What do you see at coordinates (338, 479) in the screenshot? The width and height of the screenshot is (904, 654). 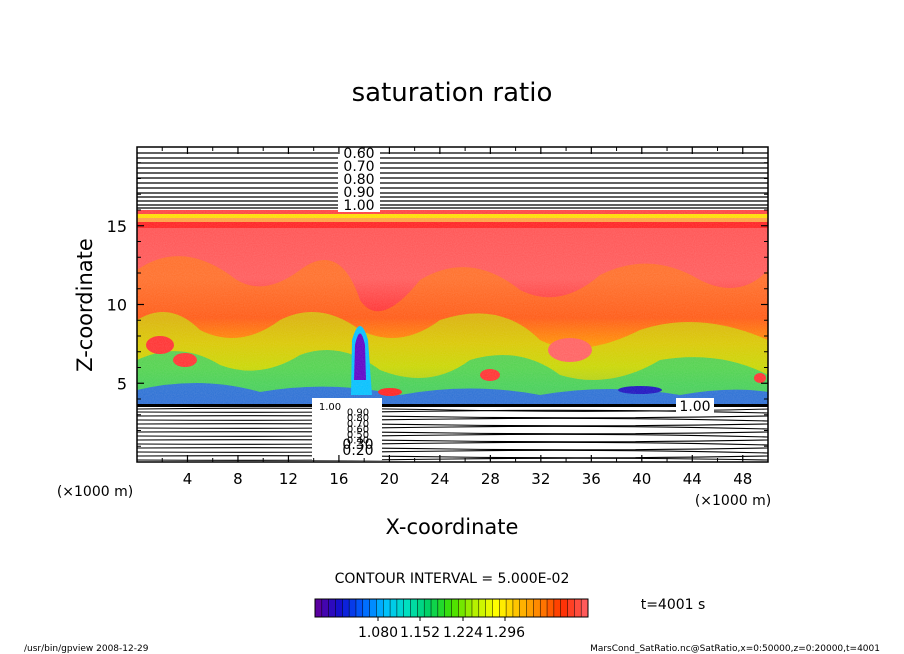 I see `x-tick-label: 16` at bounding box center [338, 479].